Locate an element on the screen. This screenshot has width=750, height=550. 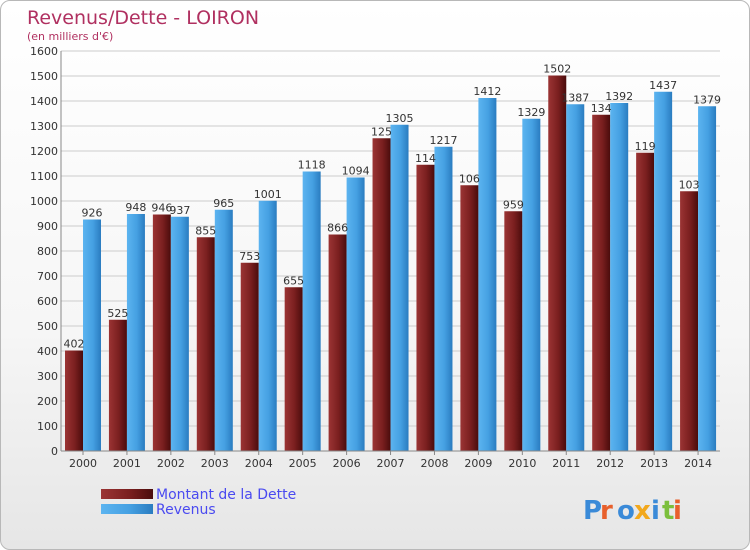
x-tick-label: 2002 is located at coordinates (171, 463).